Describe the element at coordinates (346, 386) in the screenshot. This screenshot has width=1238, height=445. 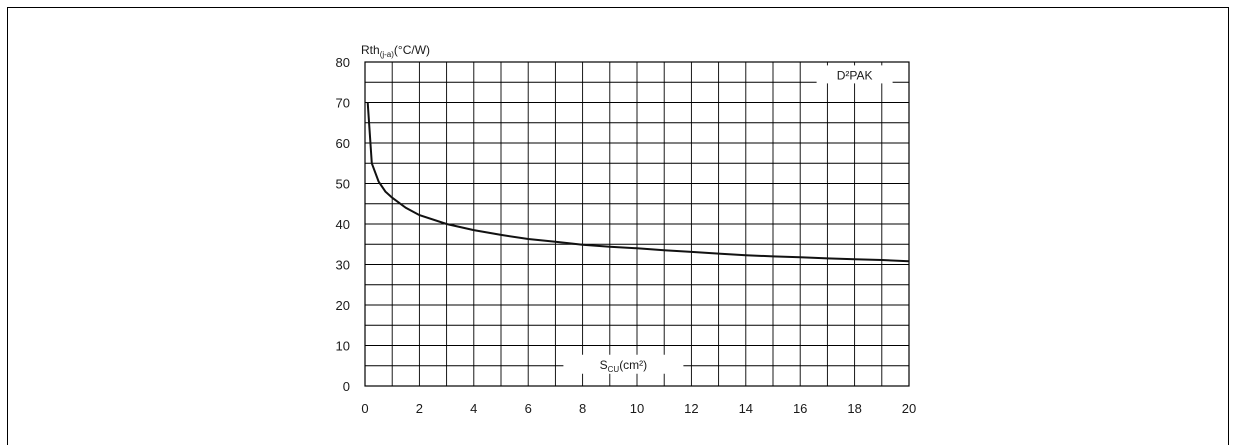
I see `y-tick-label: 0` at that location.